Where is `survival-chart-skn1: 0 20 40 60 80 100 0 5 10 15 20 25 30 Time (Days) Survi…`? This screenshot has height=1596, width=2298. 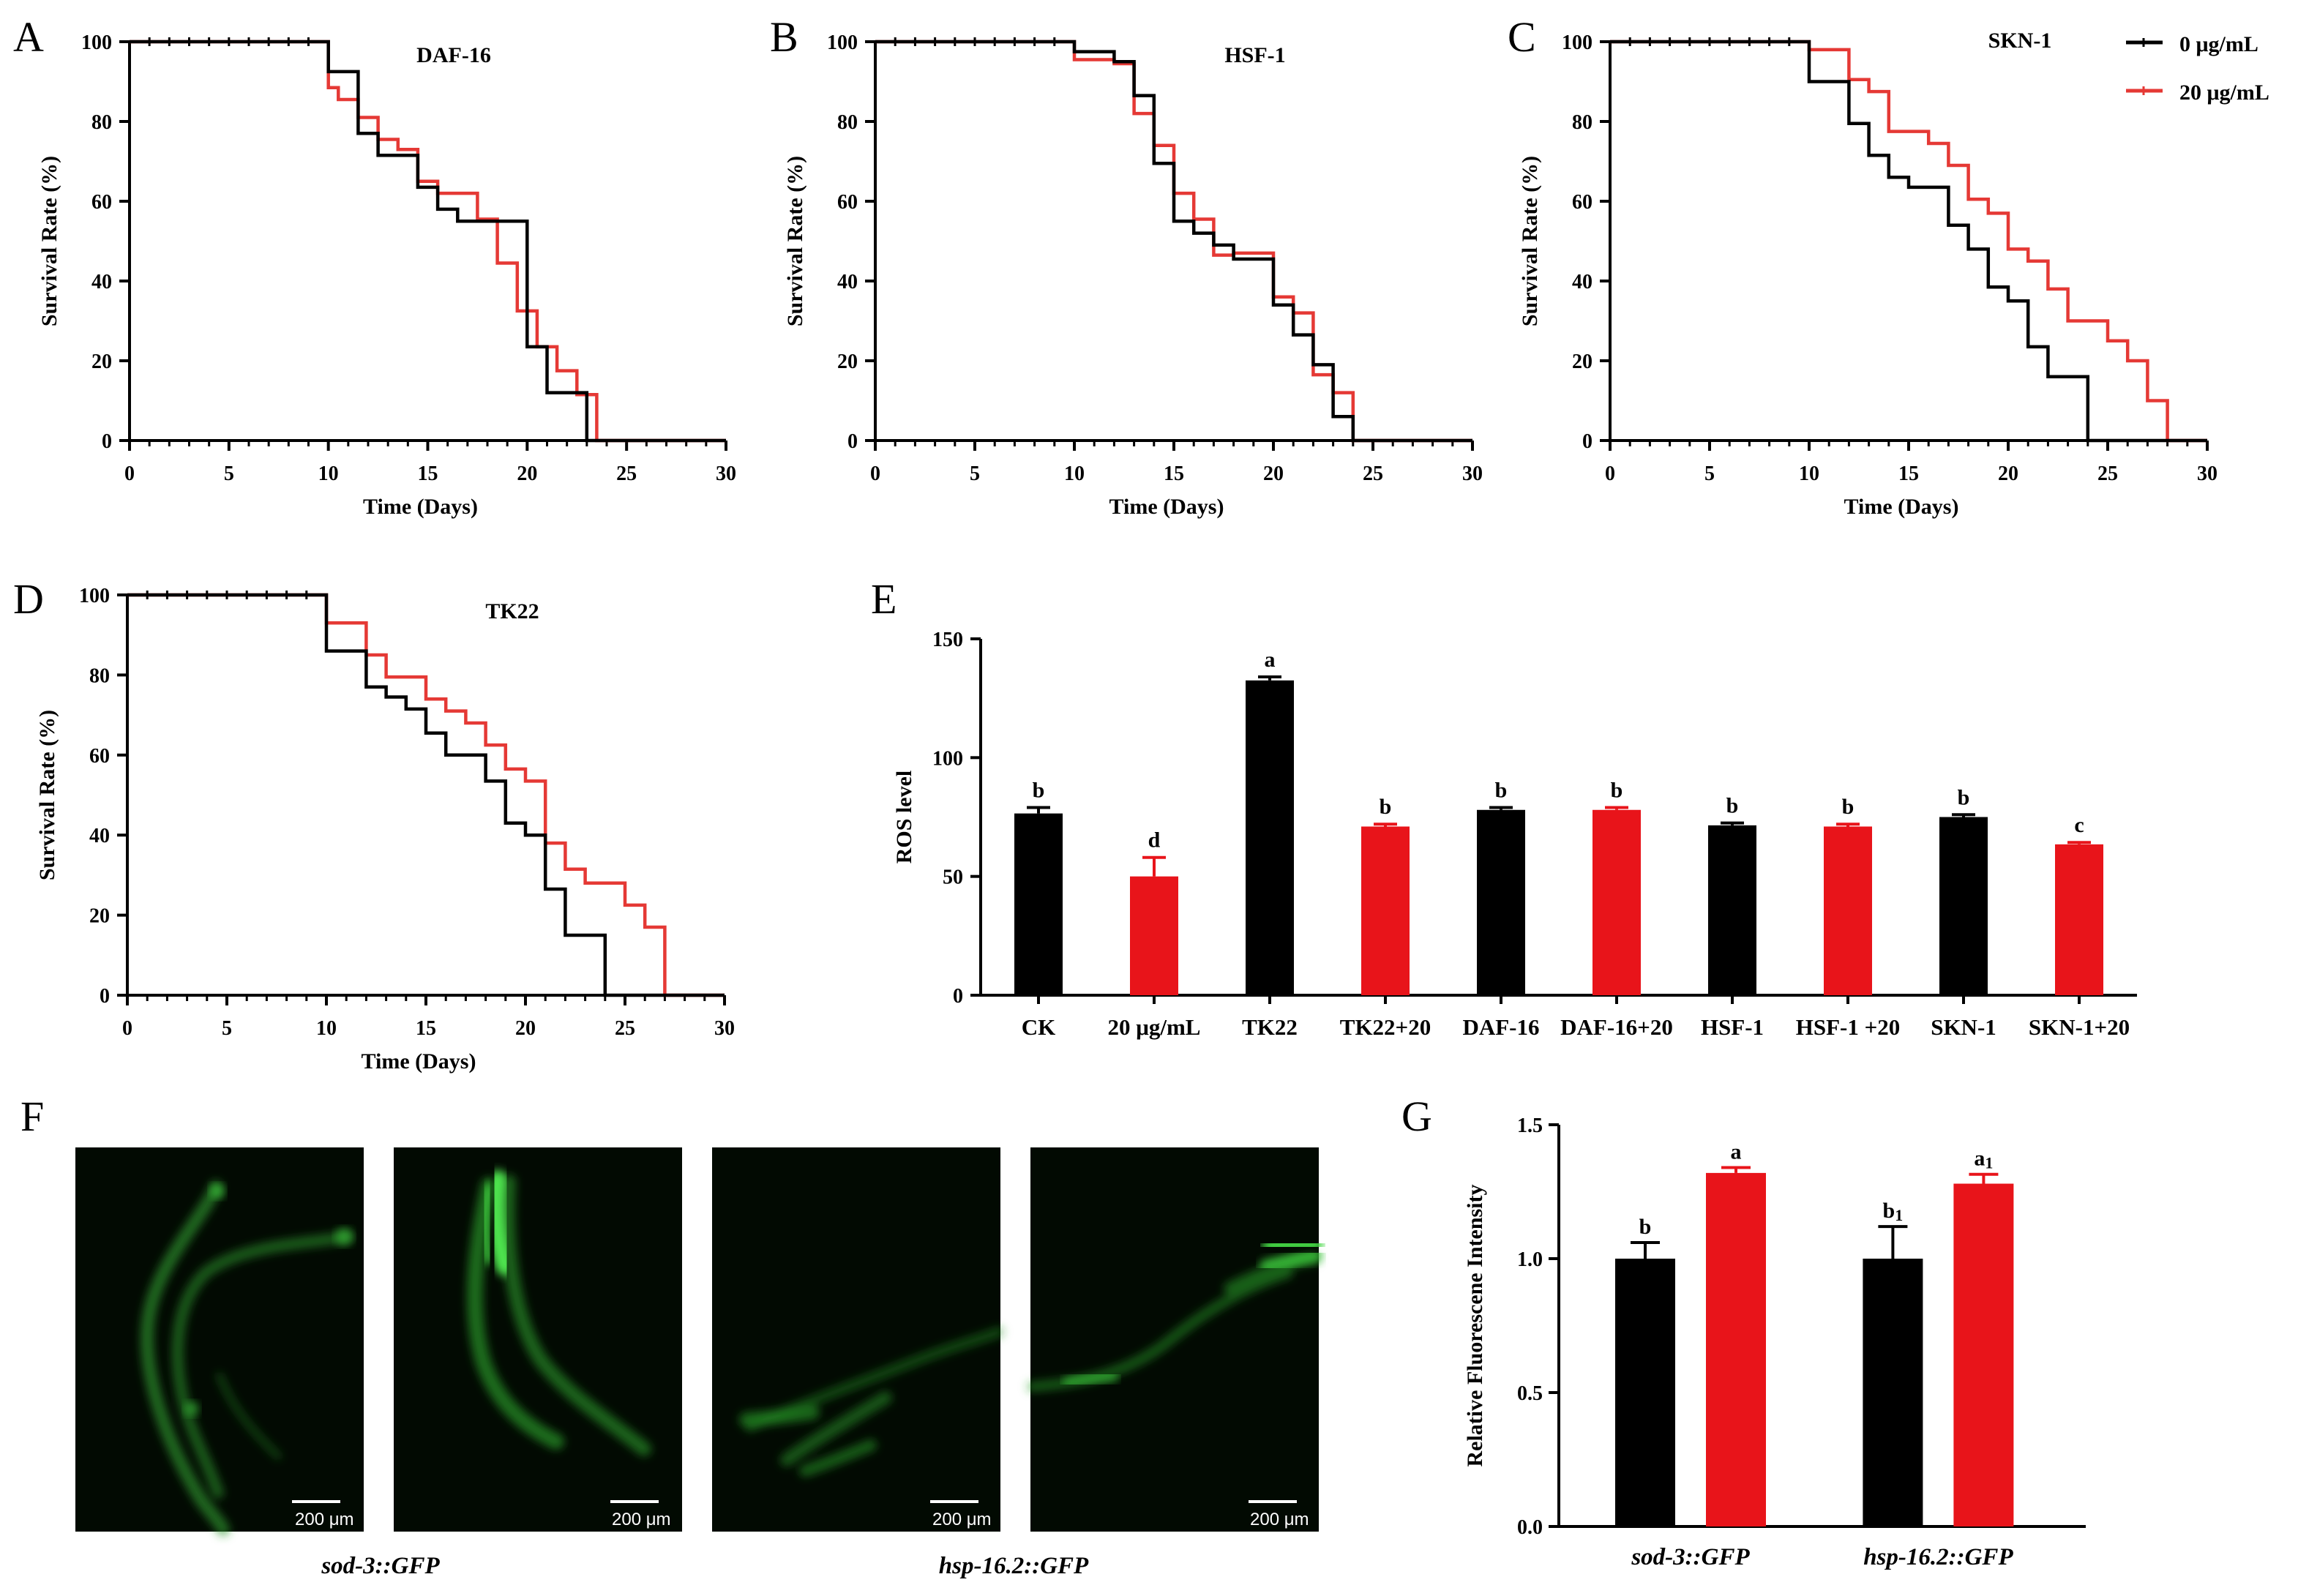 survival-chart-skn1: 0 20 40 60 80 100 0 5 10 15 20 25 30 Time (Days) Survi… is located at coordinates (1867, 274).